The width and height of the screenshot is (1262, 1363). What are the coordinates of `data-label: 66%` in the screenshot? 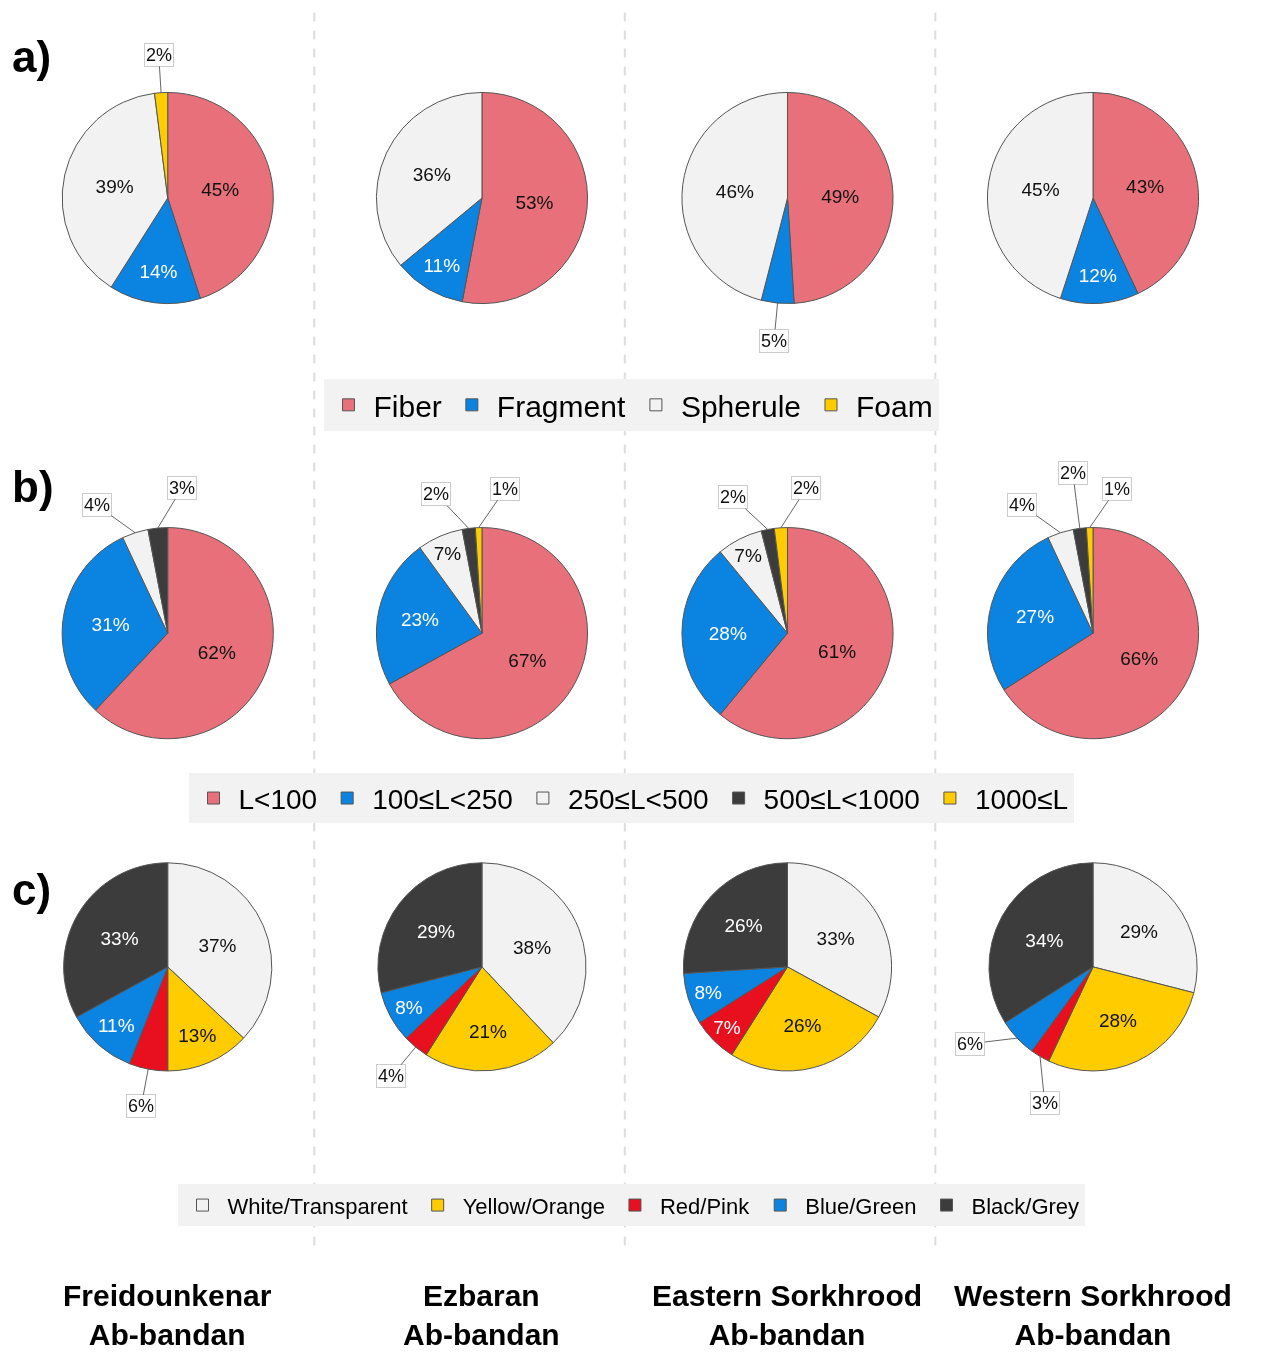 It's located at (1139, 659).